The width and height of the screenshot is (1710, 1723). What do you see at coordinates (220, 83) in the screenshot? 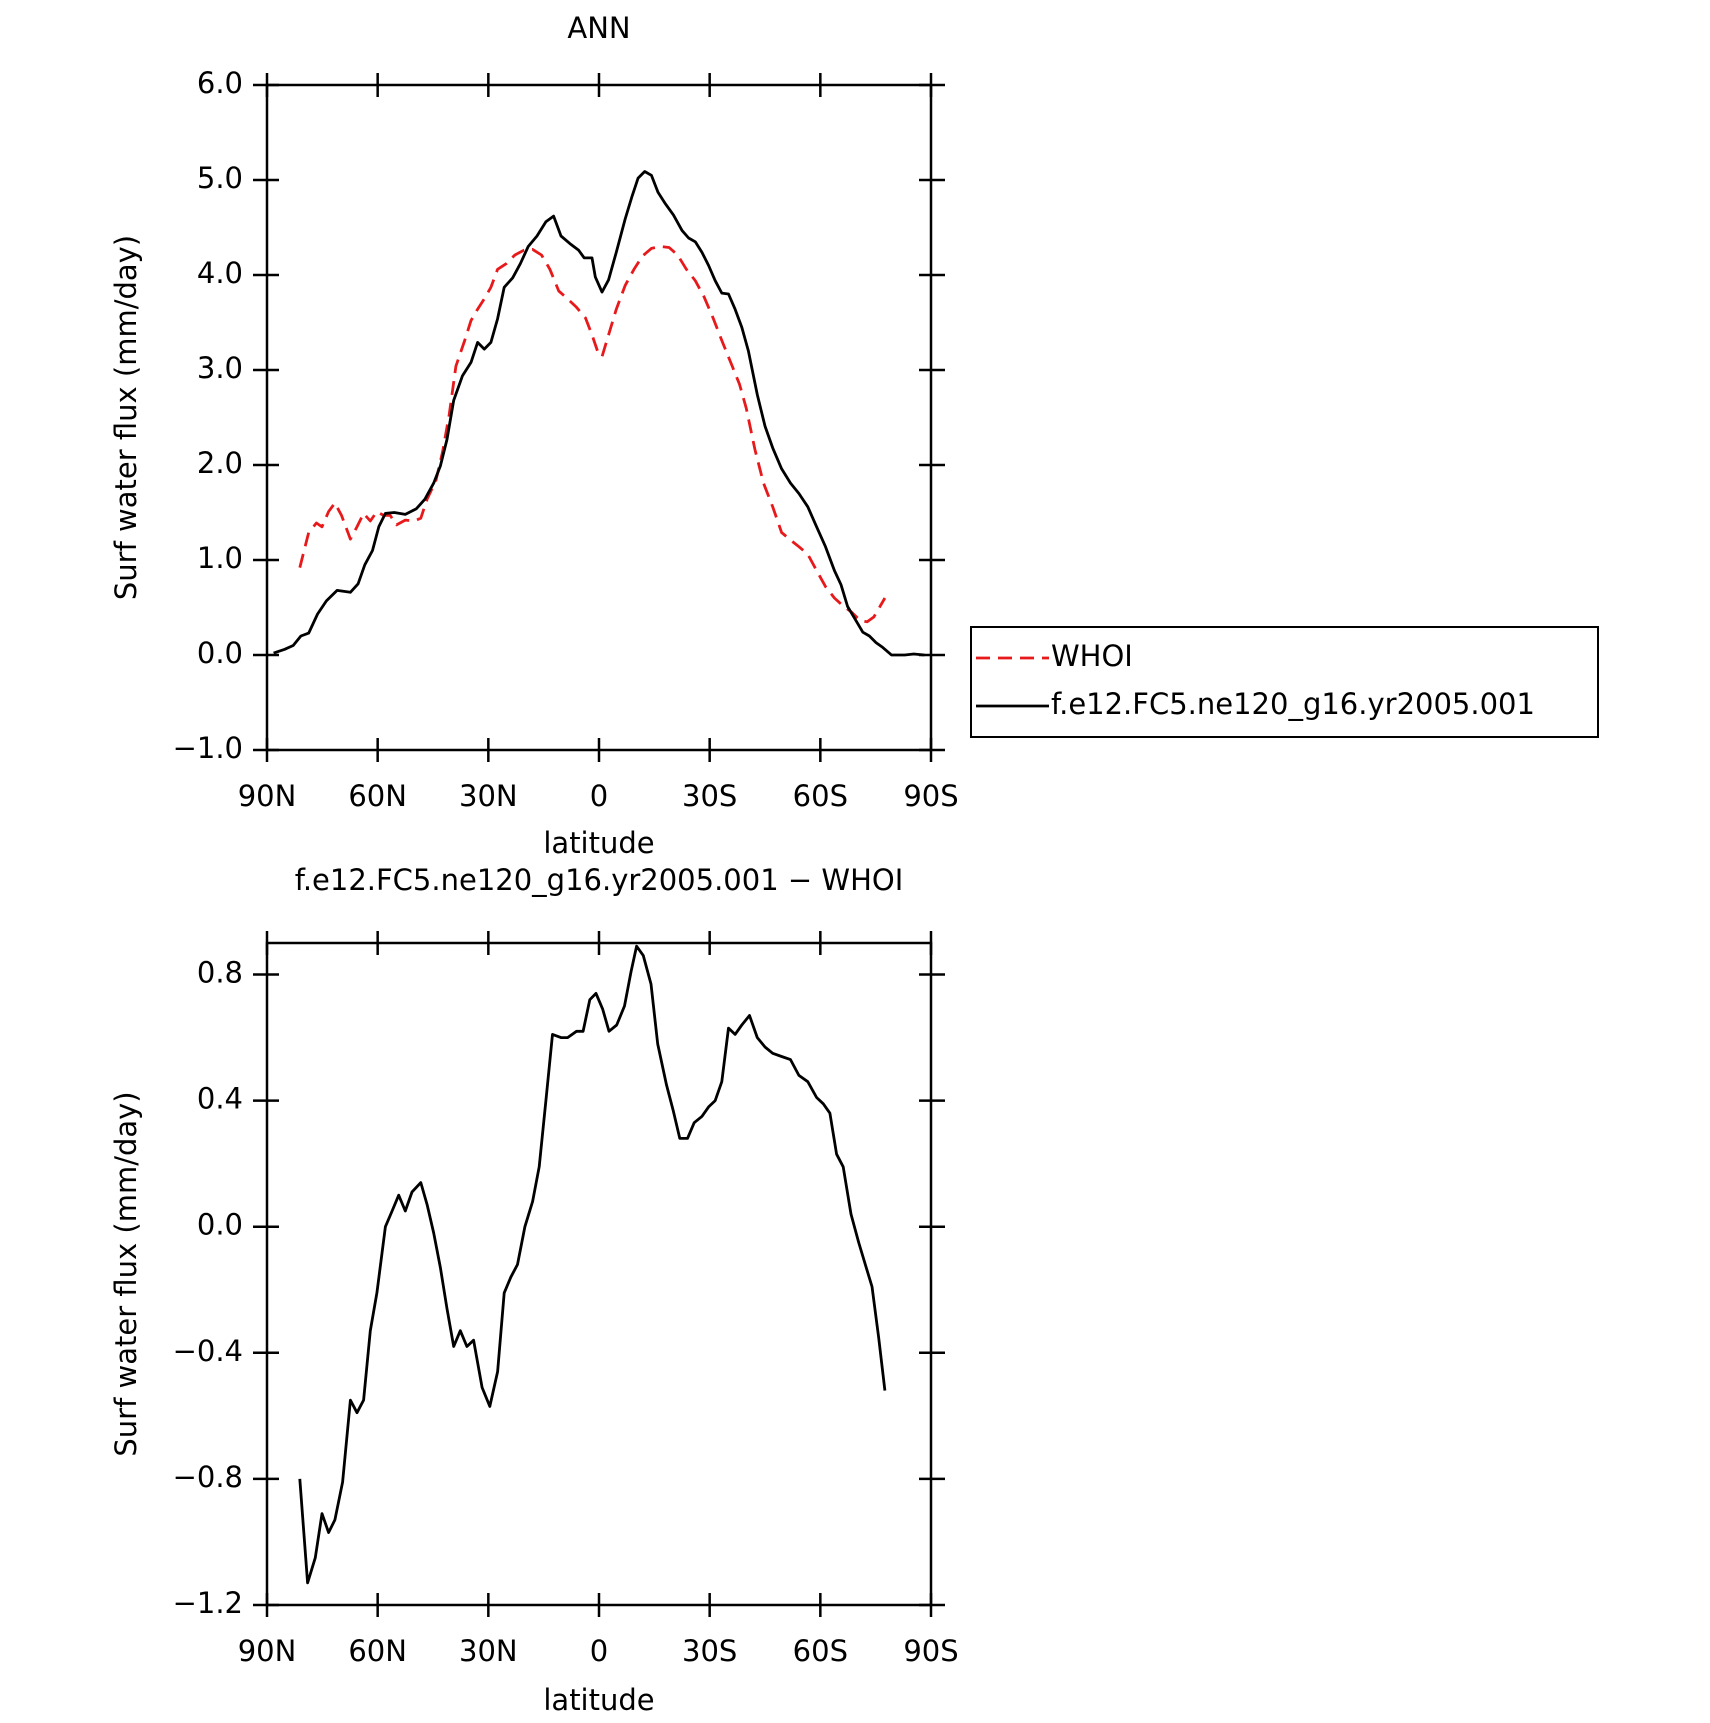
I see `y-tick-label: 6.0` at bounding box center [220, 83].